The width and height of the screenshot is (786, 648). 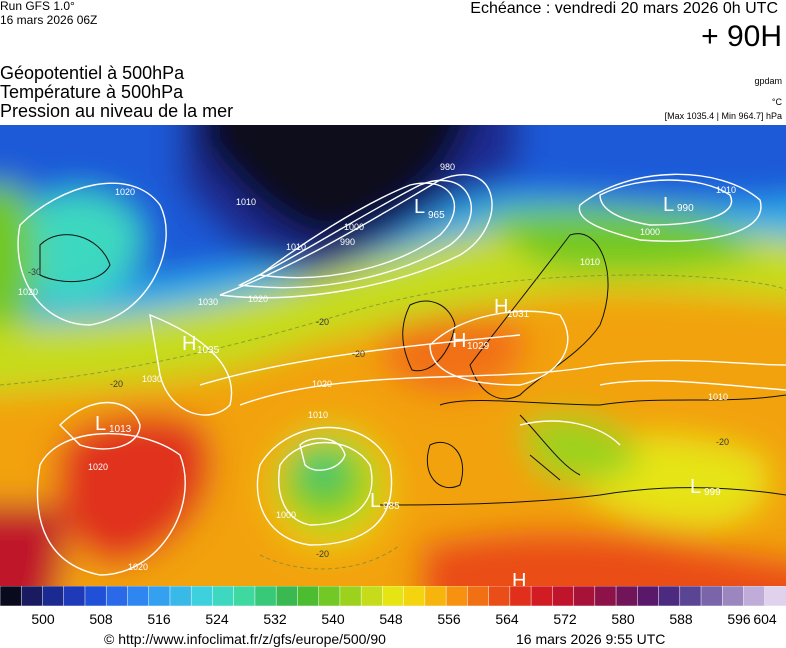 I want to click on high-value: 1031, so click(x=518, y=314).